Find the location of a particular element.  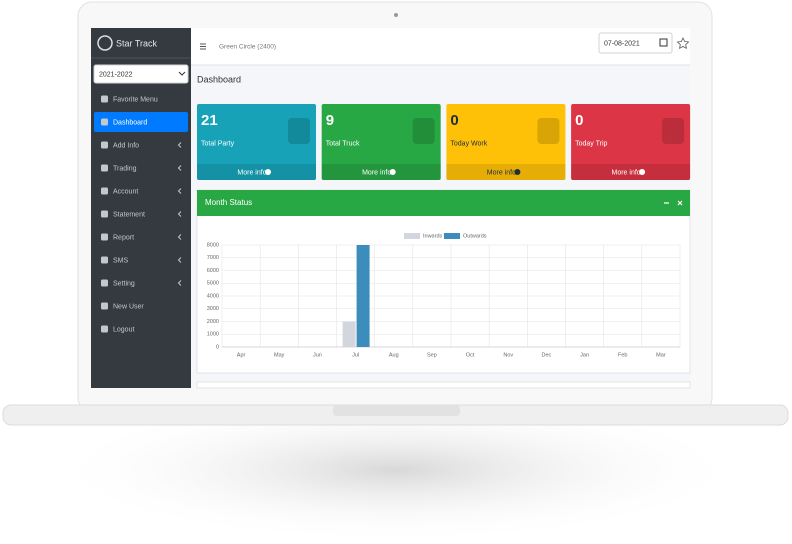

x-tick-label: Jul is located at coordinates (355, 355).